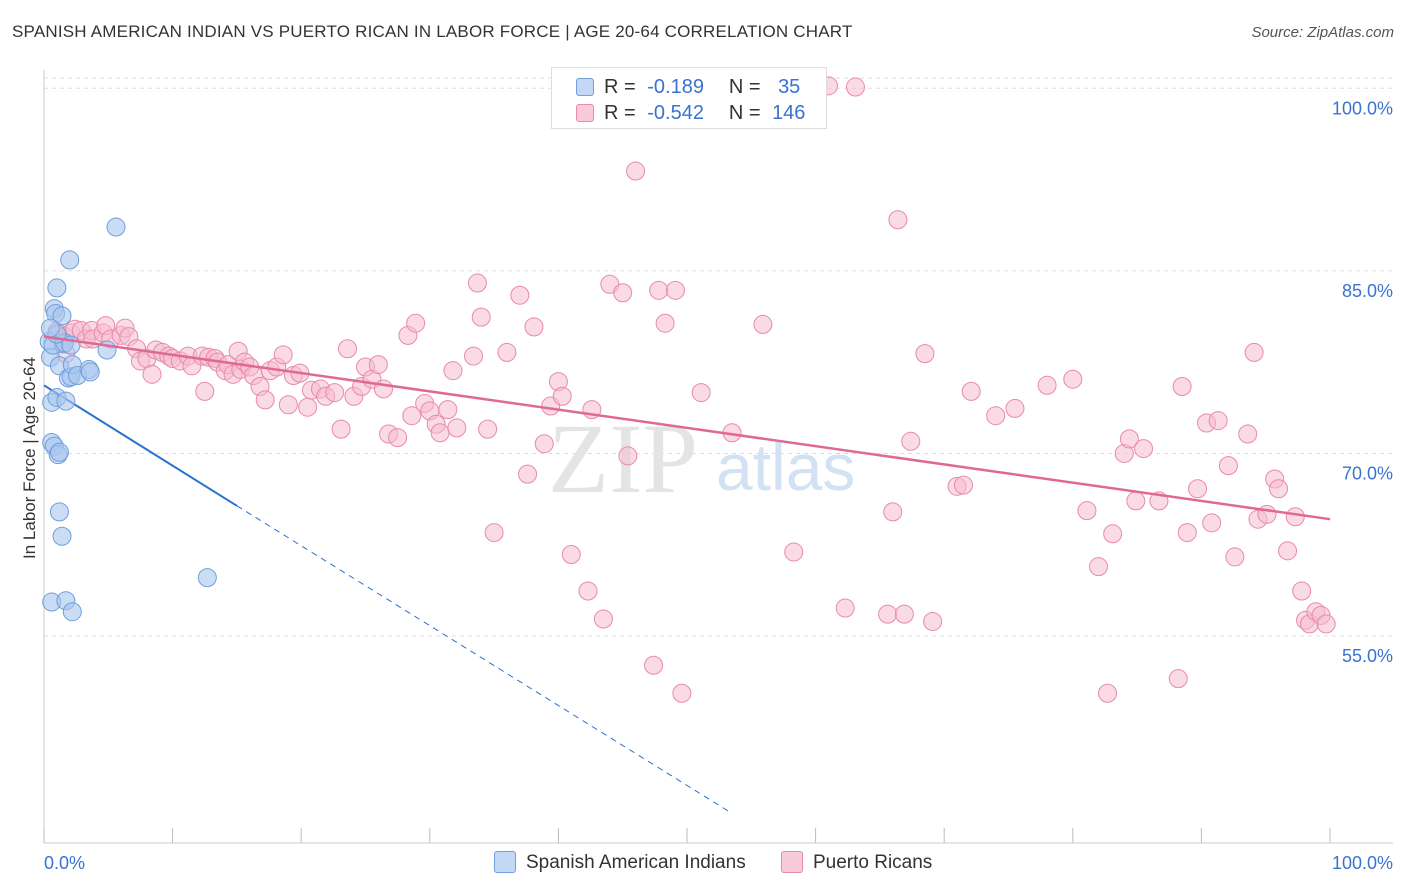  I want to click on y-tick-label-2: 85.0%, so click(1367, 291).